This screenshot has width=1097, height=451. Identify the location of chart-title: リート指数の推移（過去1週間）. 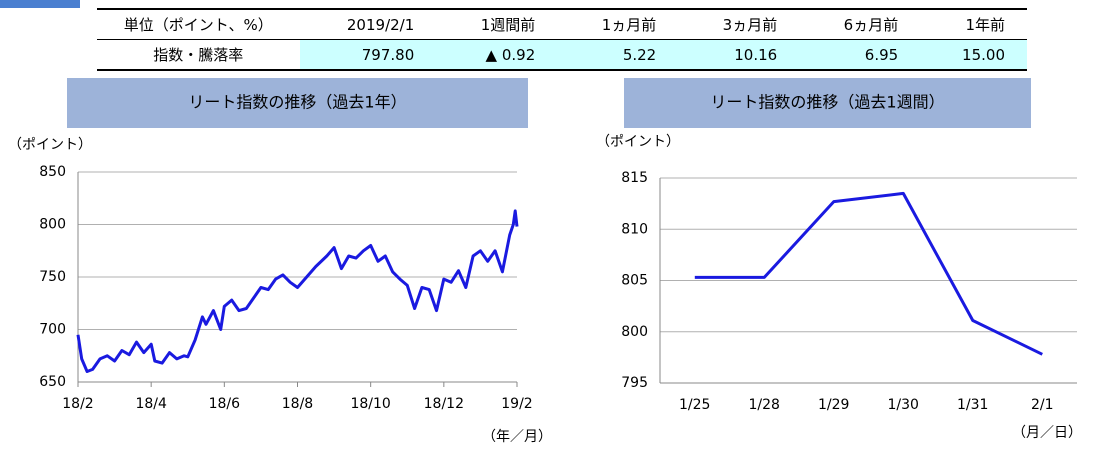
(827, 102).